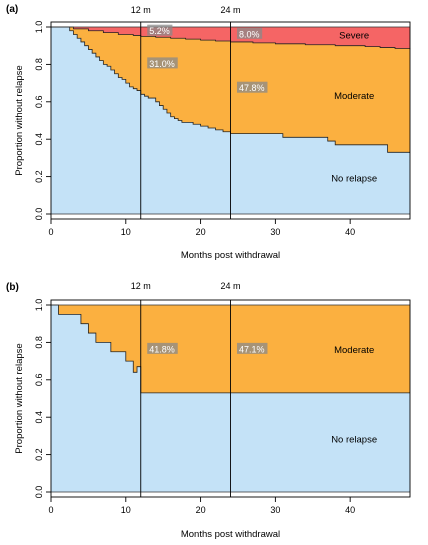 This screenshot has height=545, width=428. I want to click on pct-label: 5.2%, so click(159, 31).